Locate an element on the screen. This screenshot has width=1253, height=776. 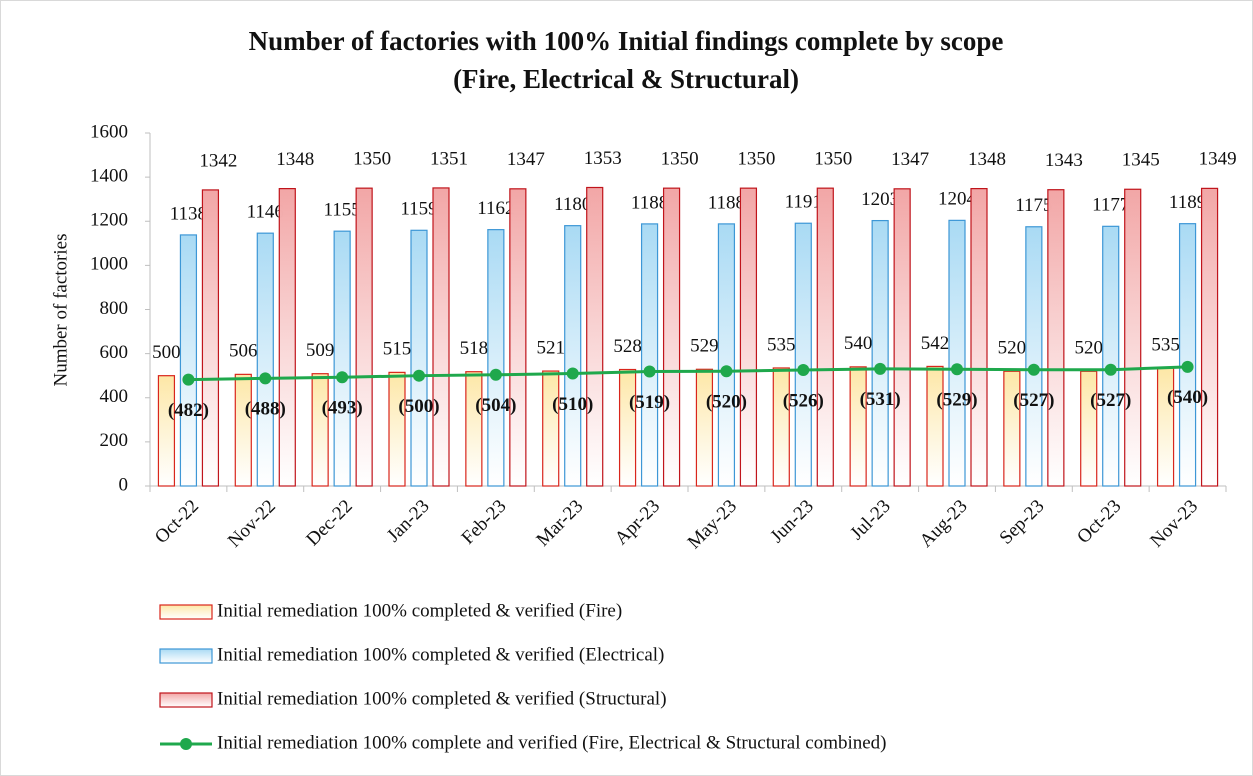
y-tick-label: 1200 is located at coordinates (109, 220).